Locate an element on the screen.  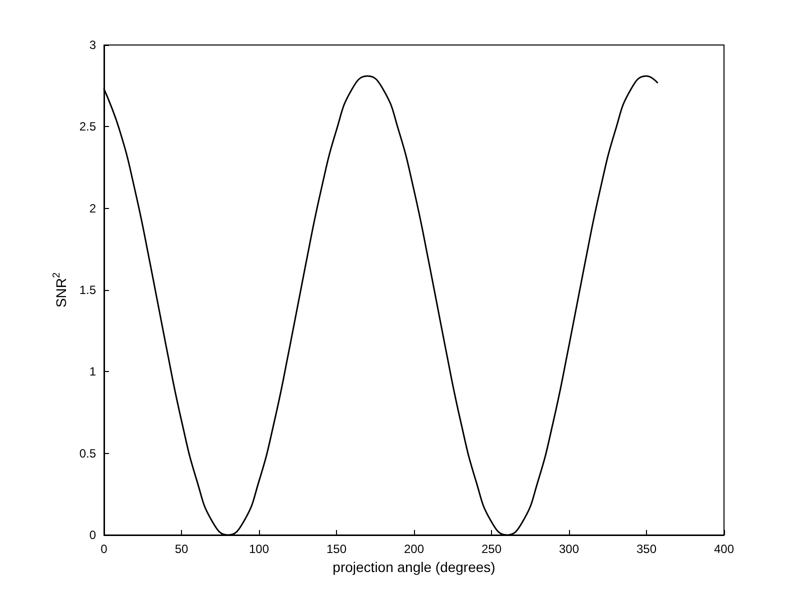
y-tick-label: 0 is located at coordinates (92, 535).